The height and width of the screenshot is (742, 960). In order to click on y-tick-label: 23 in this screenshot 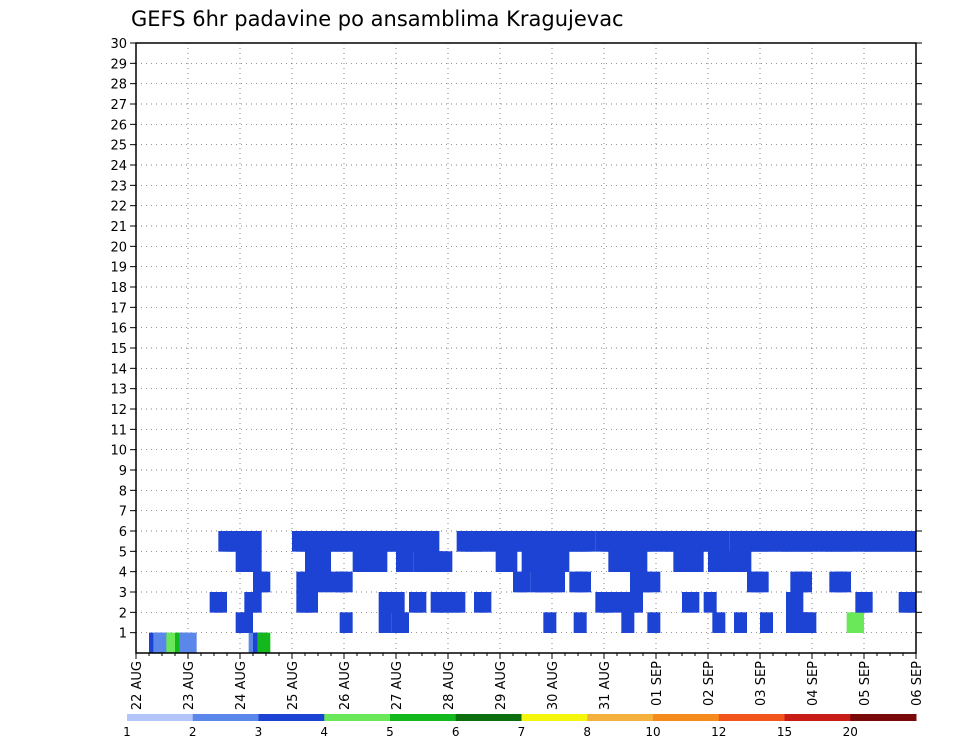, I will do `click(118, 186)`.